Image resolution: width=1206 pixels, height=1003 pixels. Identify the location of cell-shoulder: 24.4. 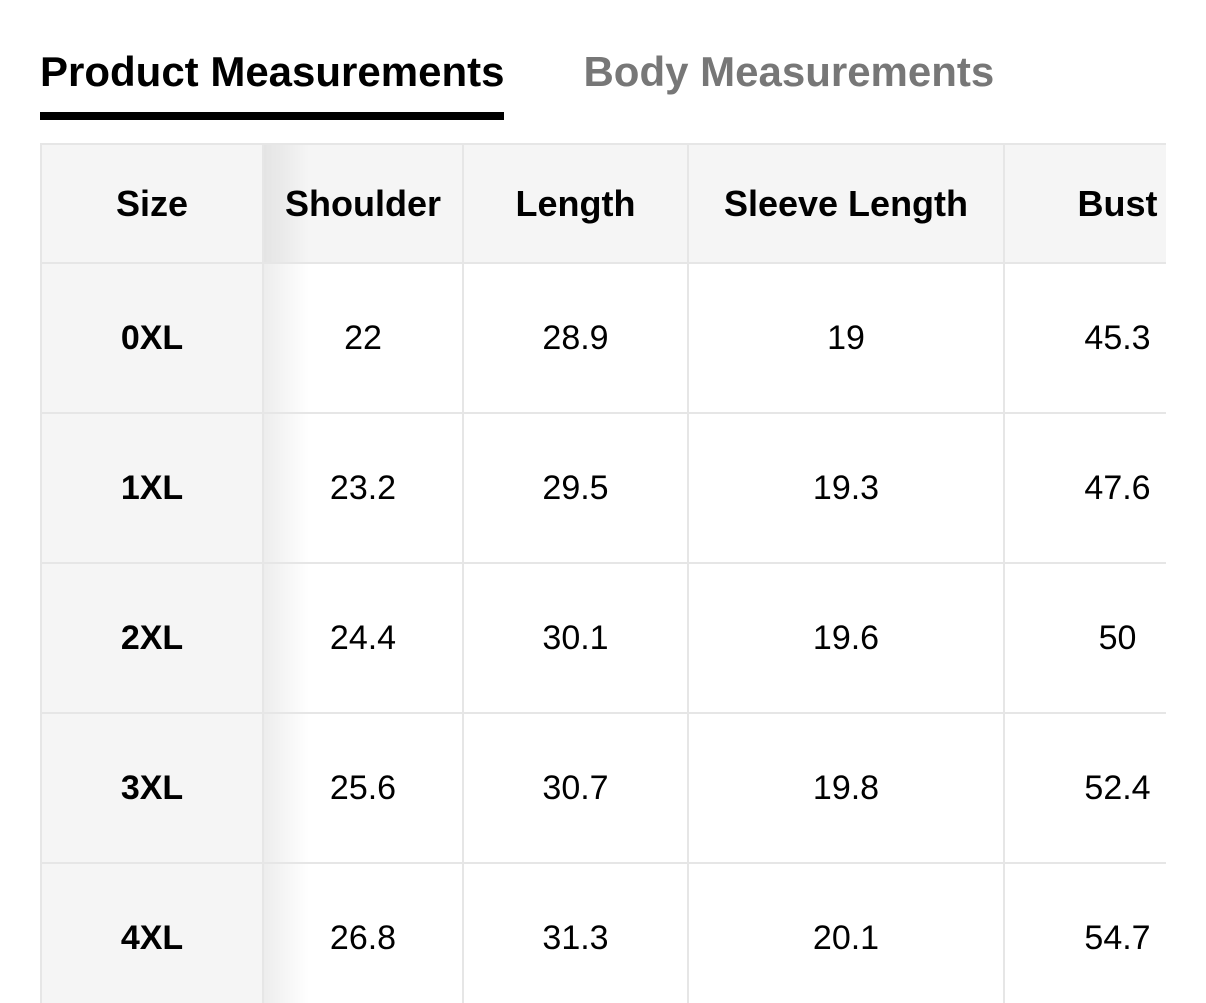
(363, 638).